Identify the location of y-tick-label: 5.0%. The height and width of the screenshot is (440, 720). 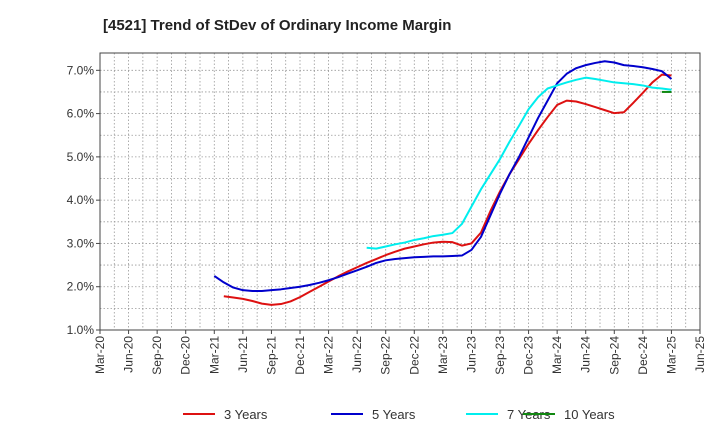
(81, 157).